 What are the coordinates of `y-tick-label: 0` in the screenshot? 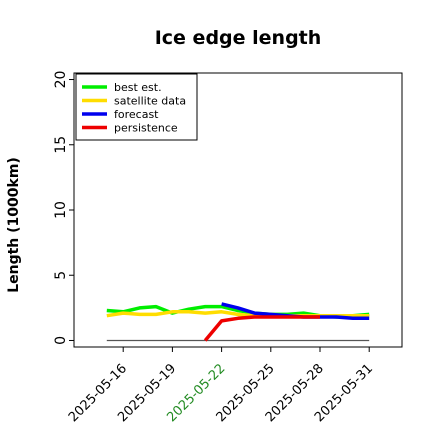 It's located at (61, 340).